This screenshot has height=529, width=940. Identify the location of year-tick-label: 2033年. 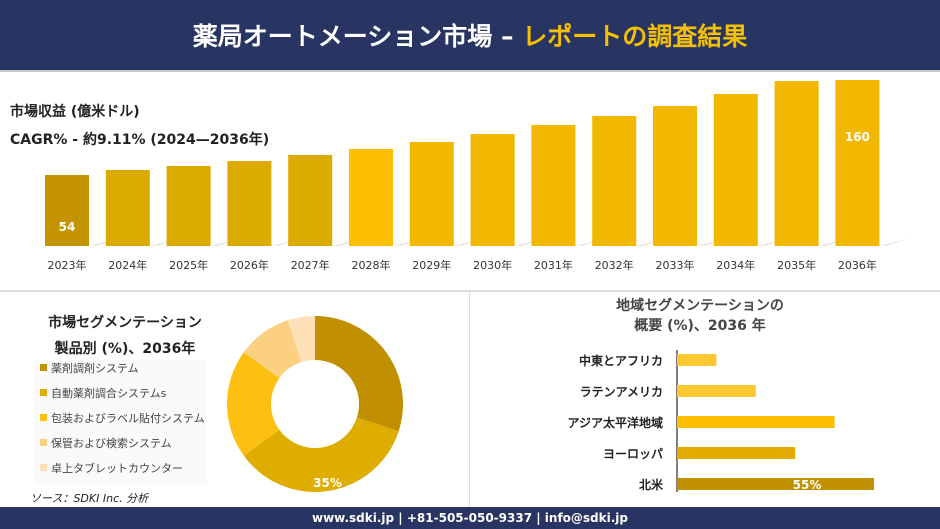
(675, 265).